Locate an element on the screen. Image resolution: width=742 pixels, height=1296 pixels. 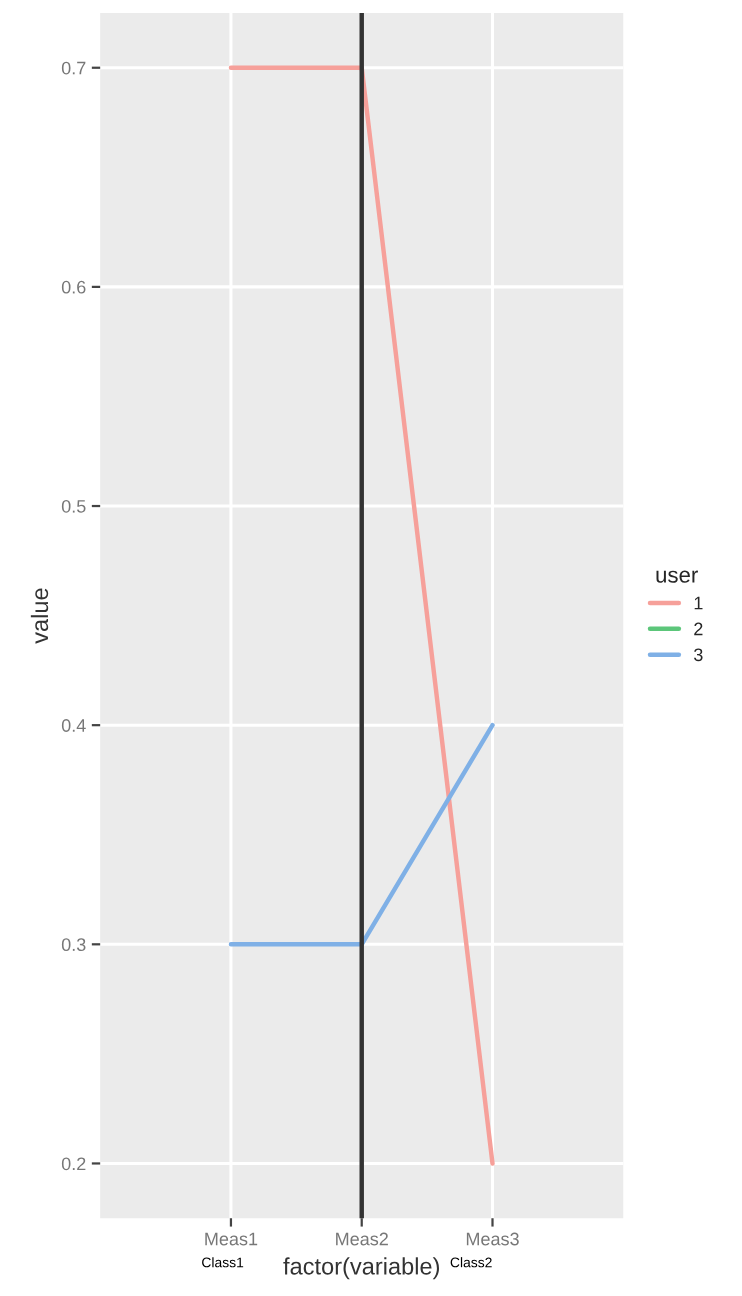
y-tick-label: 0.2 is located at coordinates (73, 1164).